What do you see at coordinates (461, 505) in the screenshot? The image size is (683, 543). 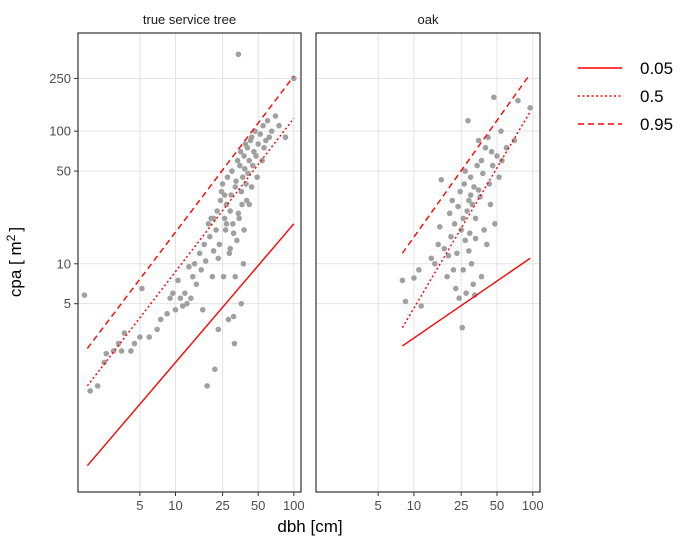 I see `x-tick-label: 25` at bounding box center [461, 505].